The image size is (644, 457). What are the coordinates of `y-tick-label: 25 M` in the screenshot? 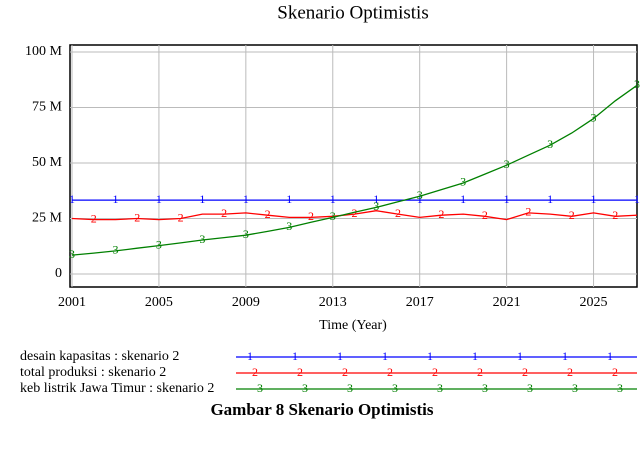 It's located at (47, 218).